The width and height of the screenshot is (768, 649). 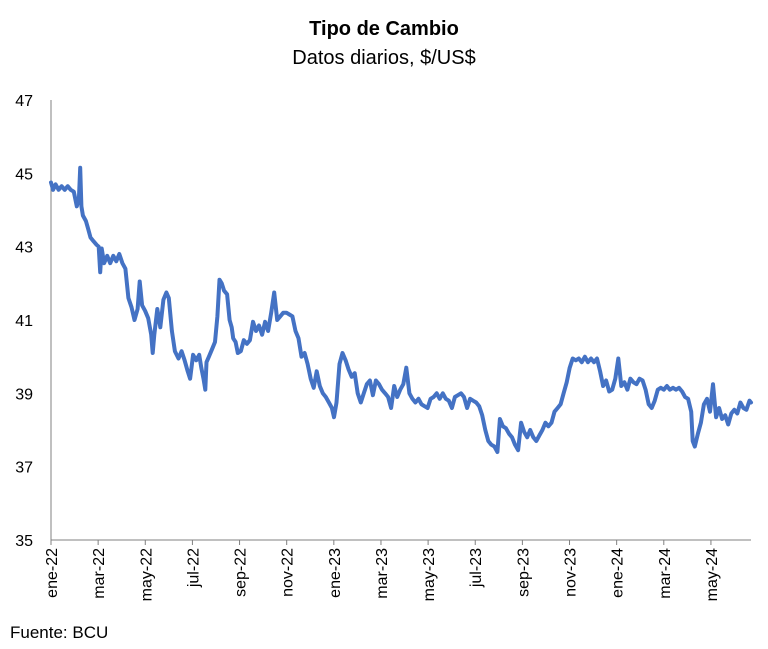 I want to click on x-tick-label: nov-23, so click(x=571, y=572).